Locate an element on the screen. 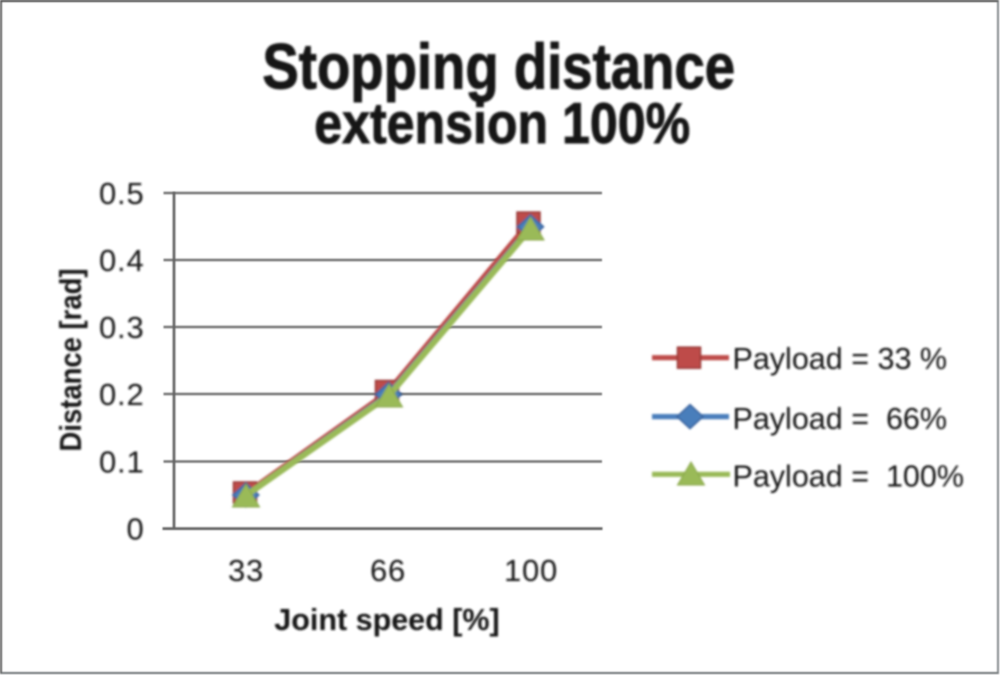 This screenshot has height=675, width=1000. svg-text: 66 is located at coordinates (388, 570).